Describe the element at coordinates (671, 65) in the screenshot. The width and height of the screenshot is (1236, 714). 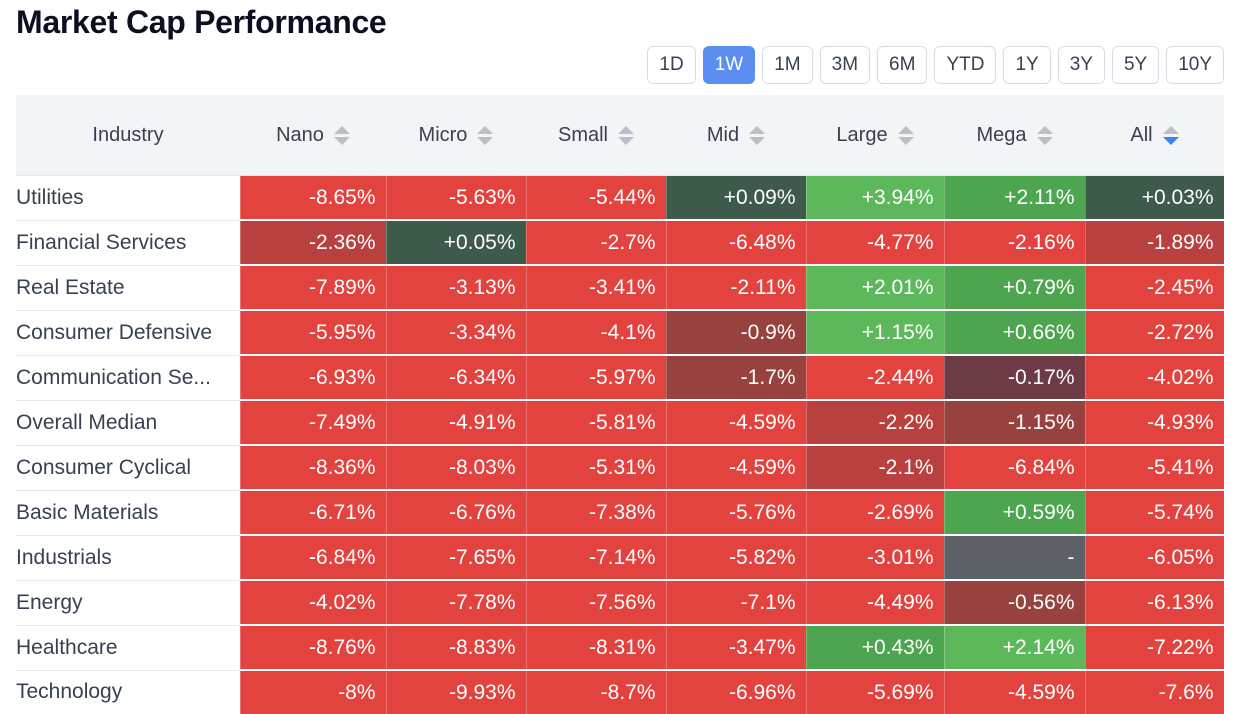
I see `period-button-1d: 1D` at that location.